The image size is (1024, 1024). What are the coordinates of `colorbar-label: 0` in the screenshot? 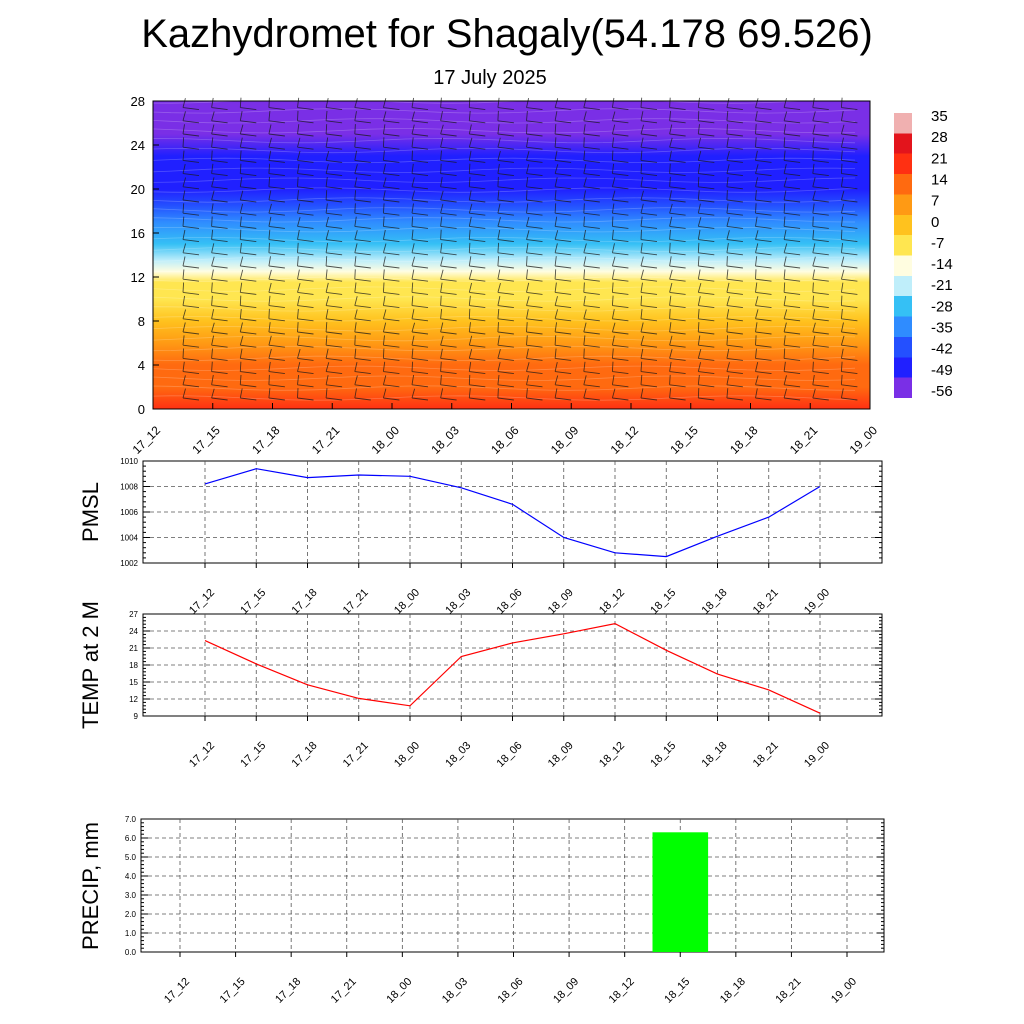 It's located at (935, 222).